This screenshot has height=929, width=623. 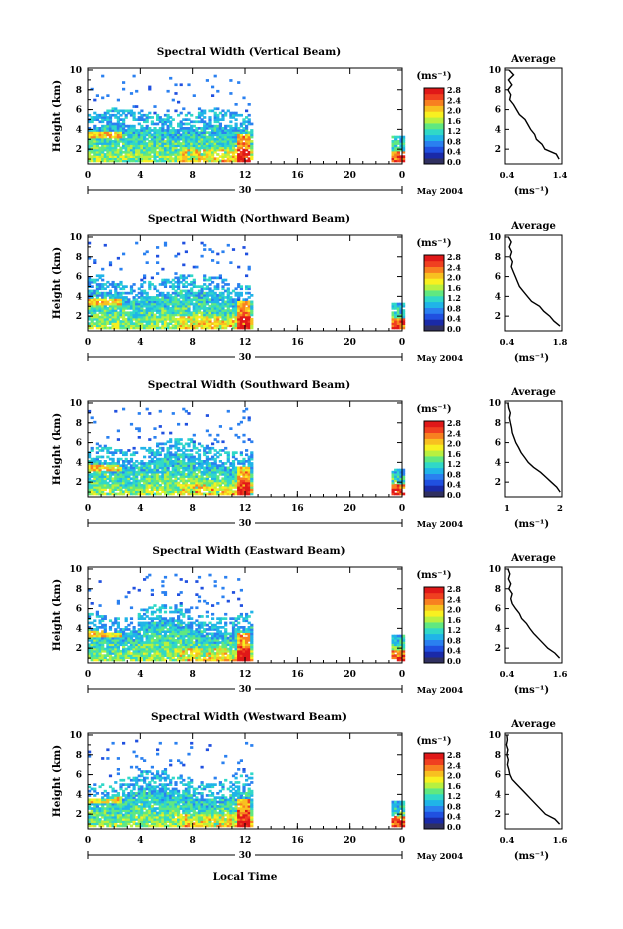 I want to click on colorbar-swatch, so click(x=434, y=293).